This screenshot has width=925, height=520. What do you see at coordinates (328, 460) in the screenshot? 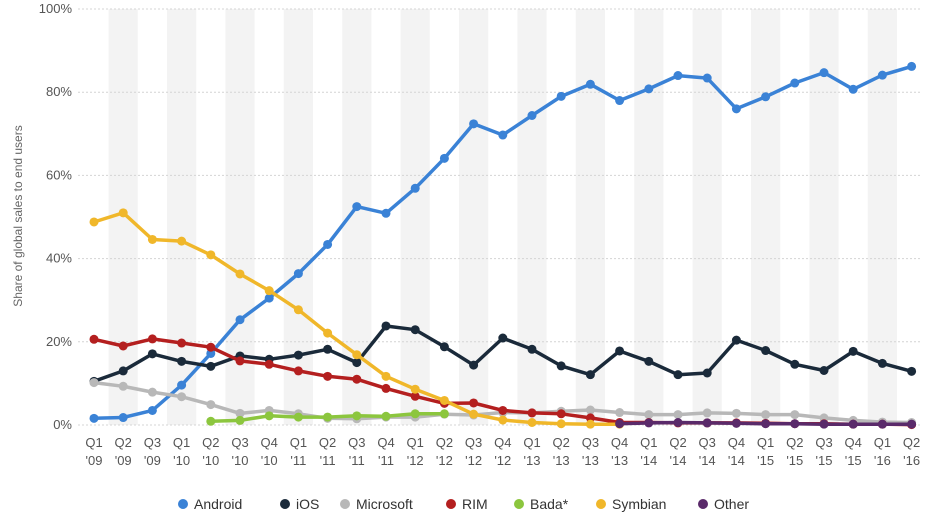
I see `x-tick-year: '11` at bounding box center [328, 460].